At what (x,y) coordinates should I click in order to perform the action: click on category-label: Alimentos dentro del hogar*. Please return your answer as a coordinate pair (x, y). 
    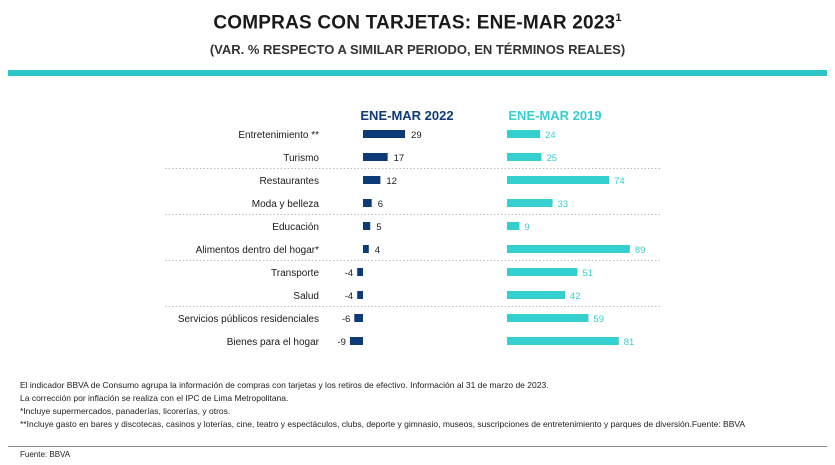
    Looking at the image, I should click on (258, 250).